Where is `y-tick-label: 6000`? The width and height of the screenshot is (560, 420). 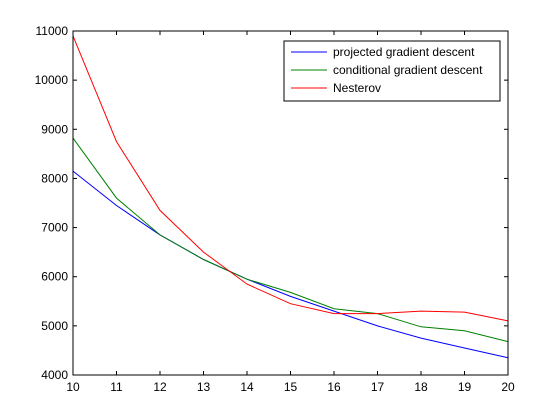 y-tick-label: 6000 is located at coordinates (54, 277).